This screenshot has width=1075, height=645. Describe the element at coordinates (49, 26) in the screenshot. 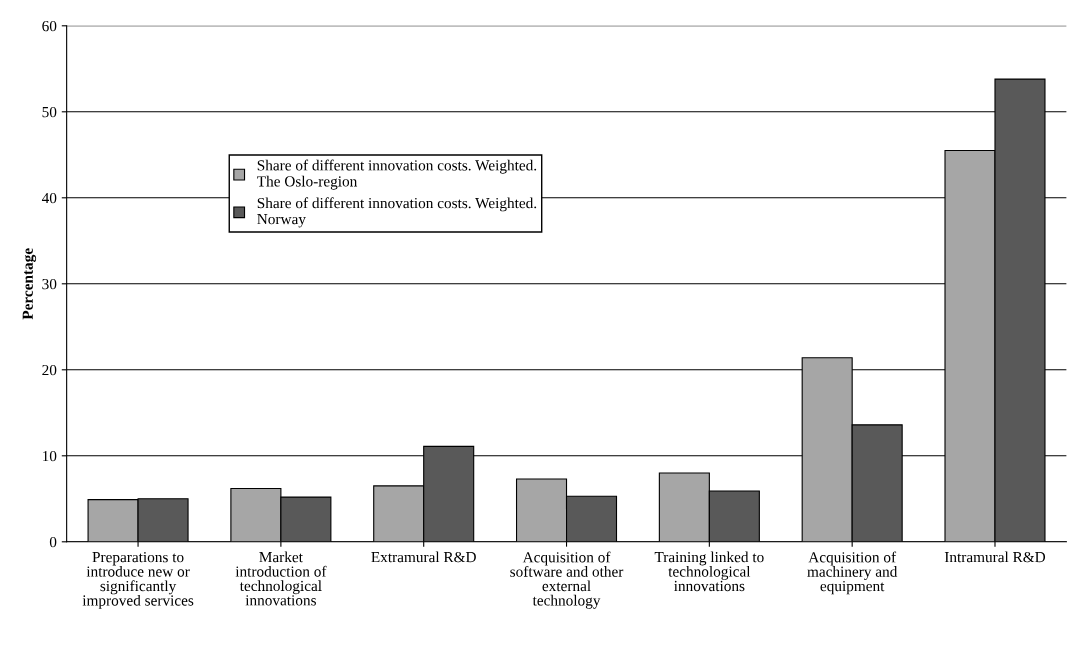

I see `y-tick-label: 60` at that location.